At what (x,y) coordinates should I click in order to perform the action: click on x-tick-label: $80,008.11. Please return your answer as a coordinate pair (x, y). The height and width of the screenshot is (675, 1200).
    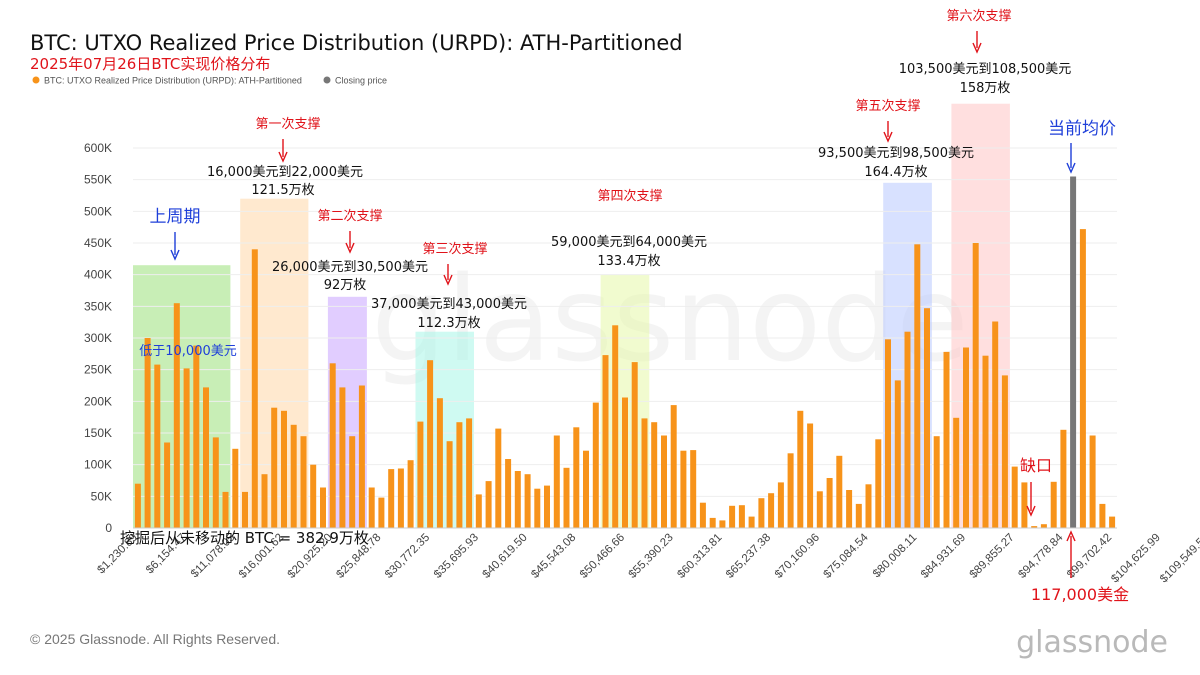
    Looking at the image, I should click on (895, 556).